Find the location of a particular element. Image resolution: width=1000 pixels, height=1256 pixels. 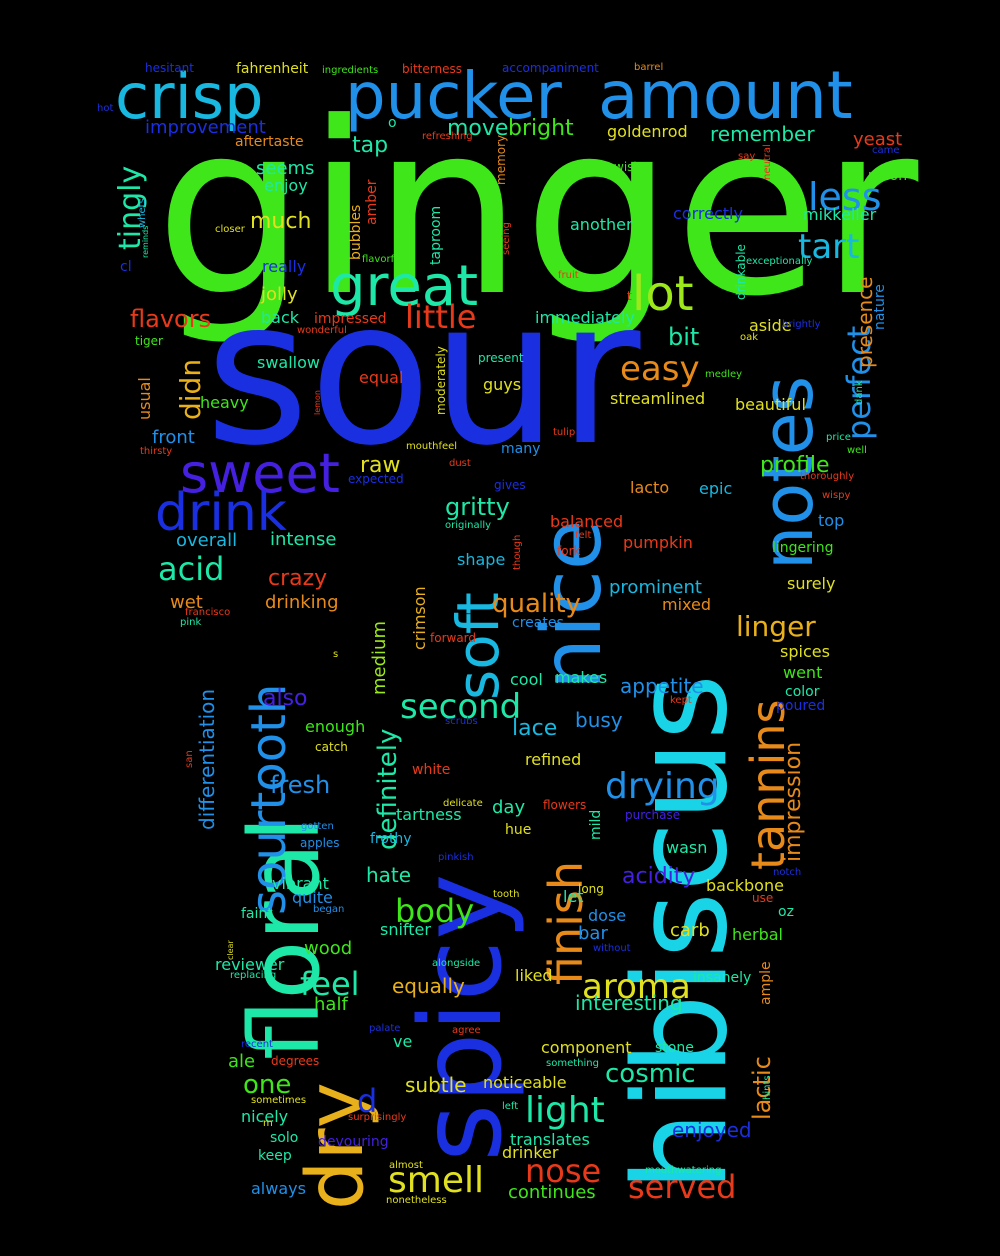

word-san: san is located at coordinates (189, 759).